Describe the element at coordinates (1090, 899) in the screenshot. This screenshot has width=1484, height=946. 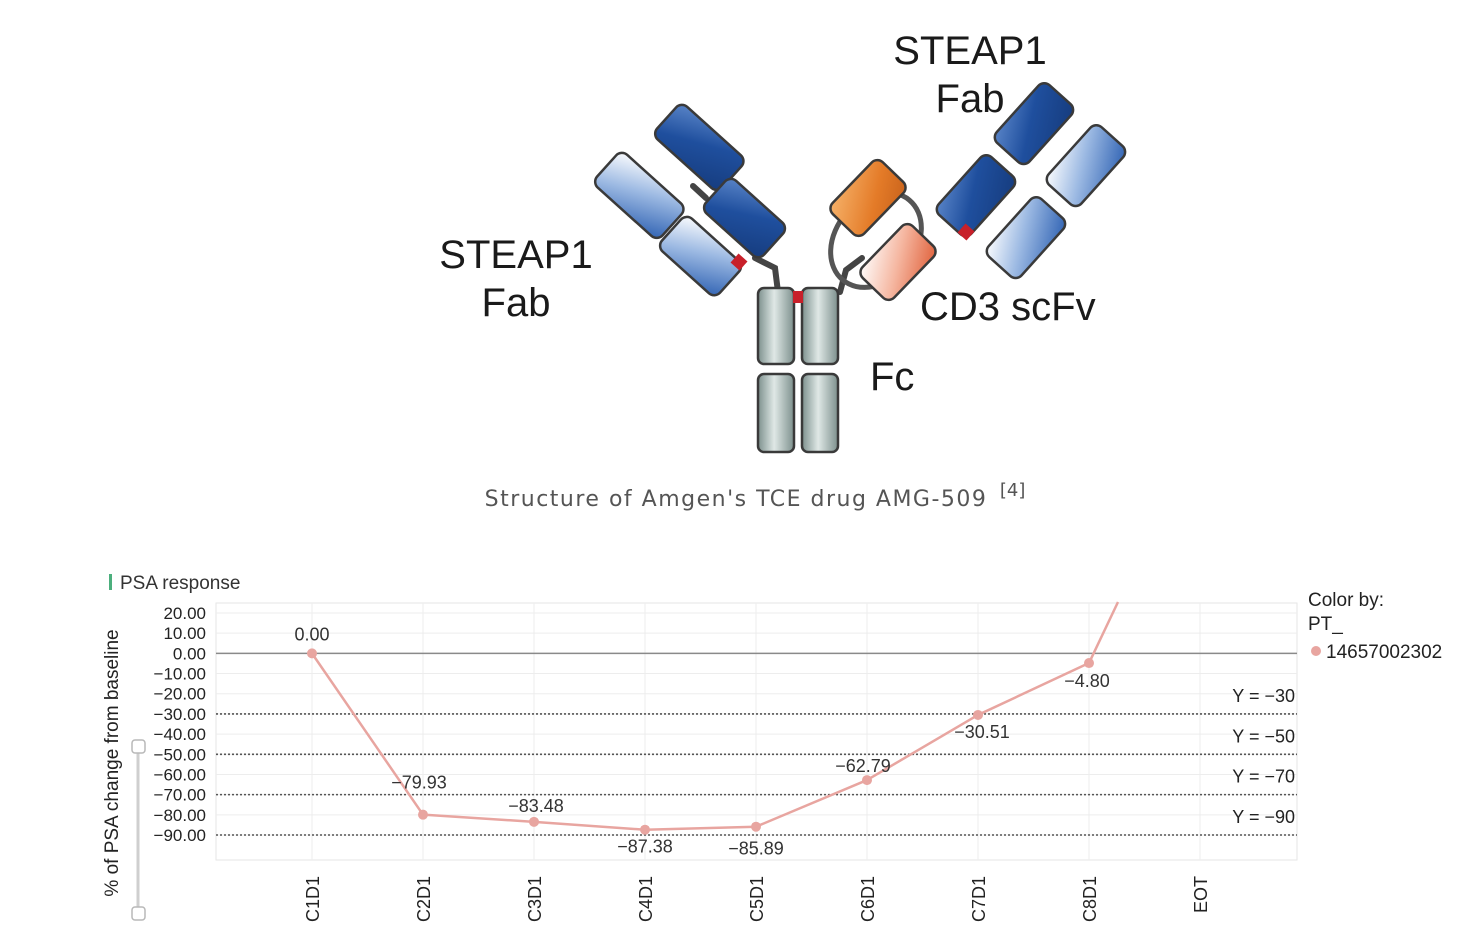
I see `x-tick-label: C8D1` at that location.